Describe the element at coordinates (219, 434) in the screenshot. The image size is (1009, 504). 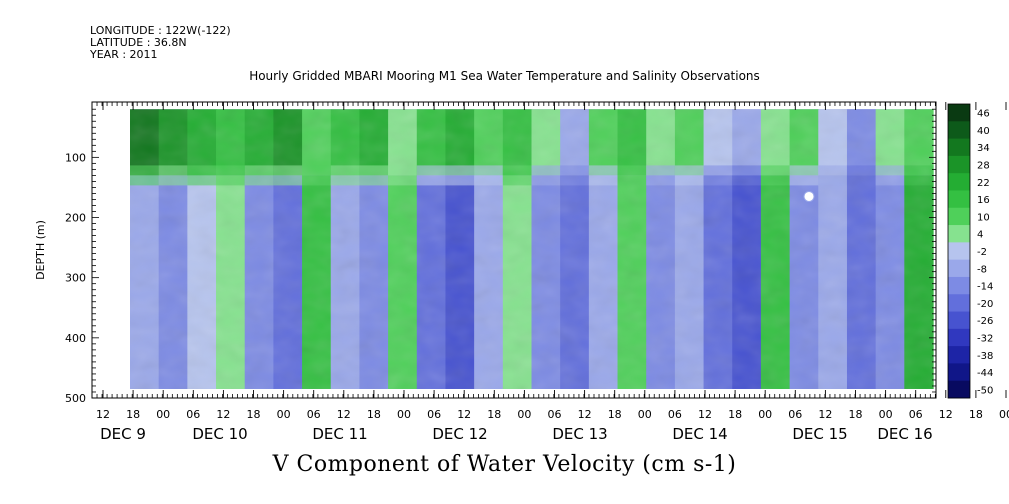
I see `x-day-label: DEC 10` at that location.